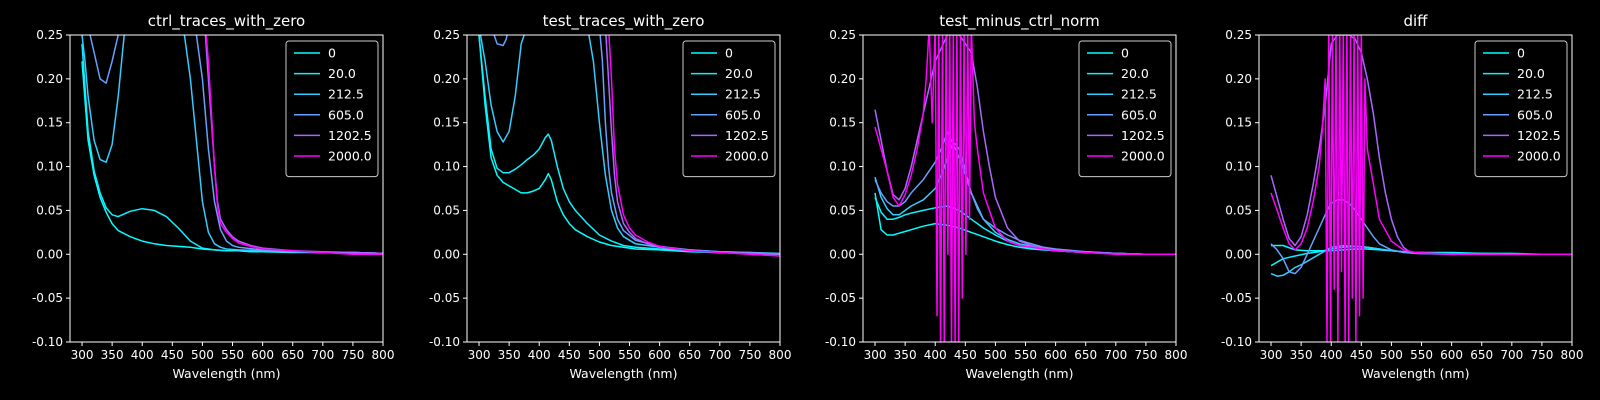  I want to click on panel-title: test_traces_with_zero, so click(624, 21).